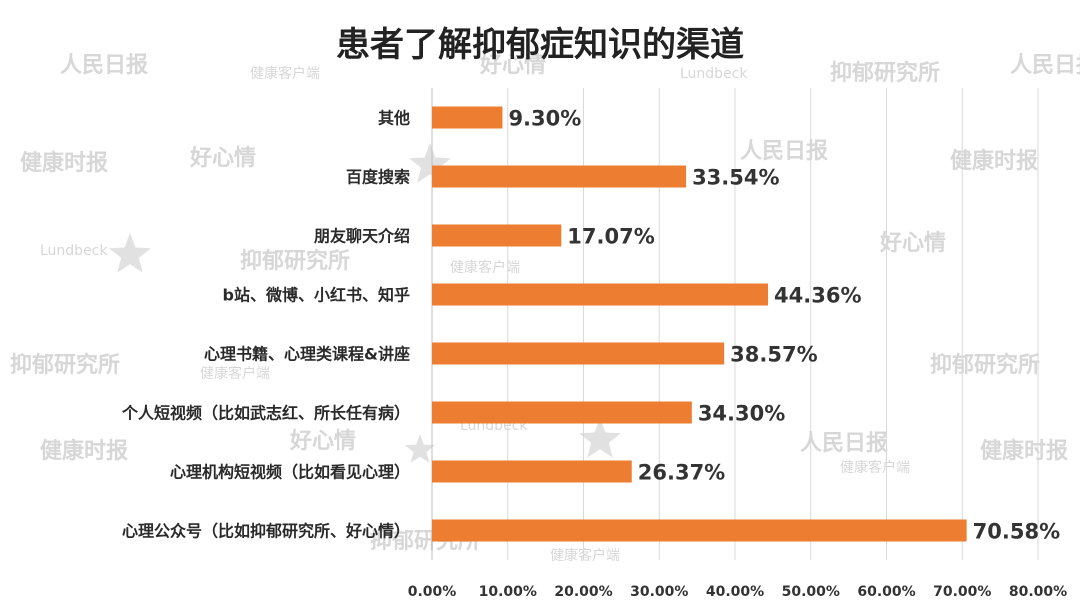  I want to click on data-label: 70.58%, so click(1016, 532).